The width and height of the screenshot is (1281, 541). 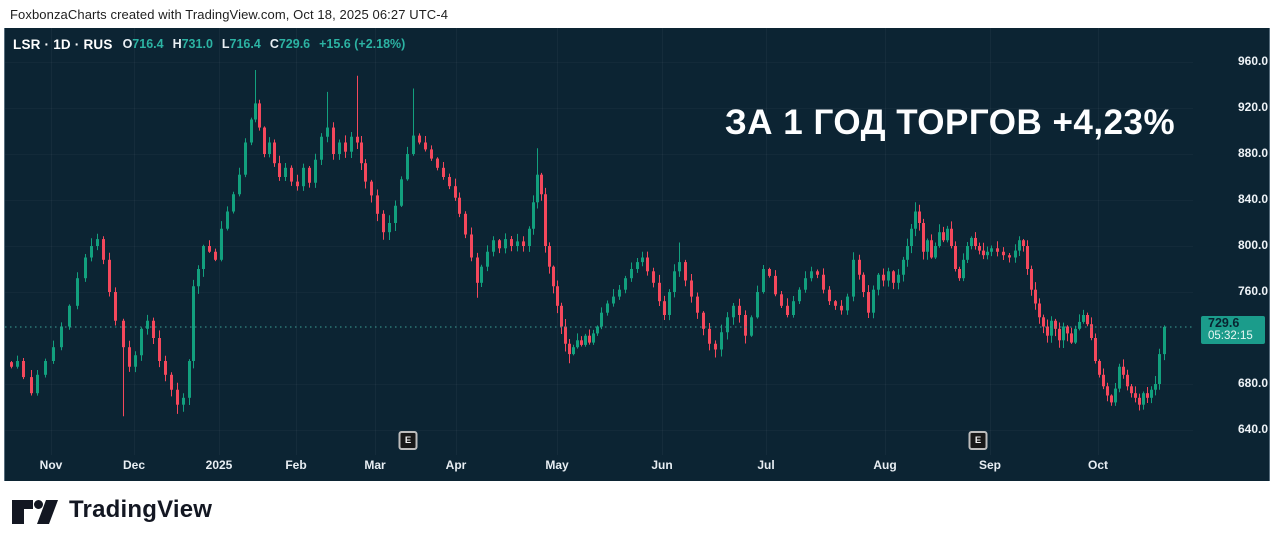 What do you see at coordinates (296, 465) in the screenshot?
I see `time-tick-label: Feb` at bounding box center [296, 465].